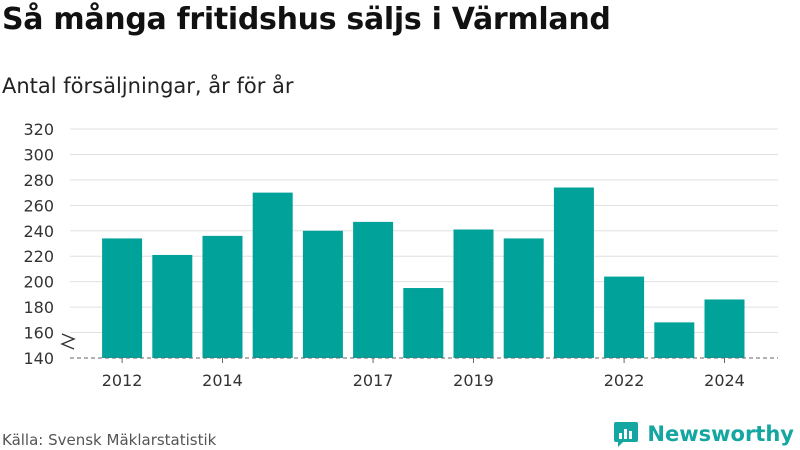 The height and width of the screenshot is (450, 800). What do you see at coordinates (222, 380) in the screenshot?
I see `x-tick-label: 2014` at bounding box center [222, 380].